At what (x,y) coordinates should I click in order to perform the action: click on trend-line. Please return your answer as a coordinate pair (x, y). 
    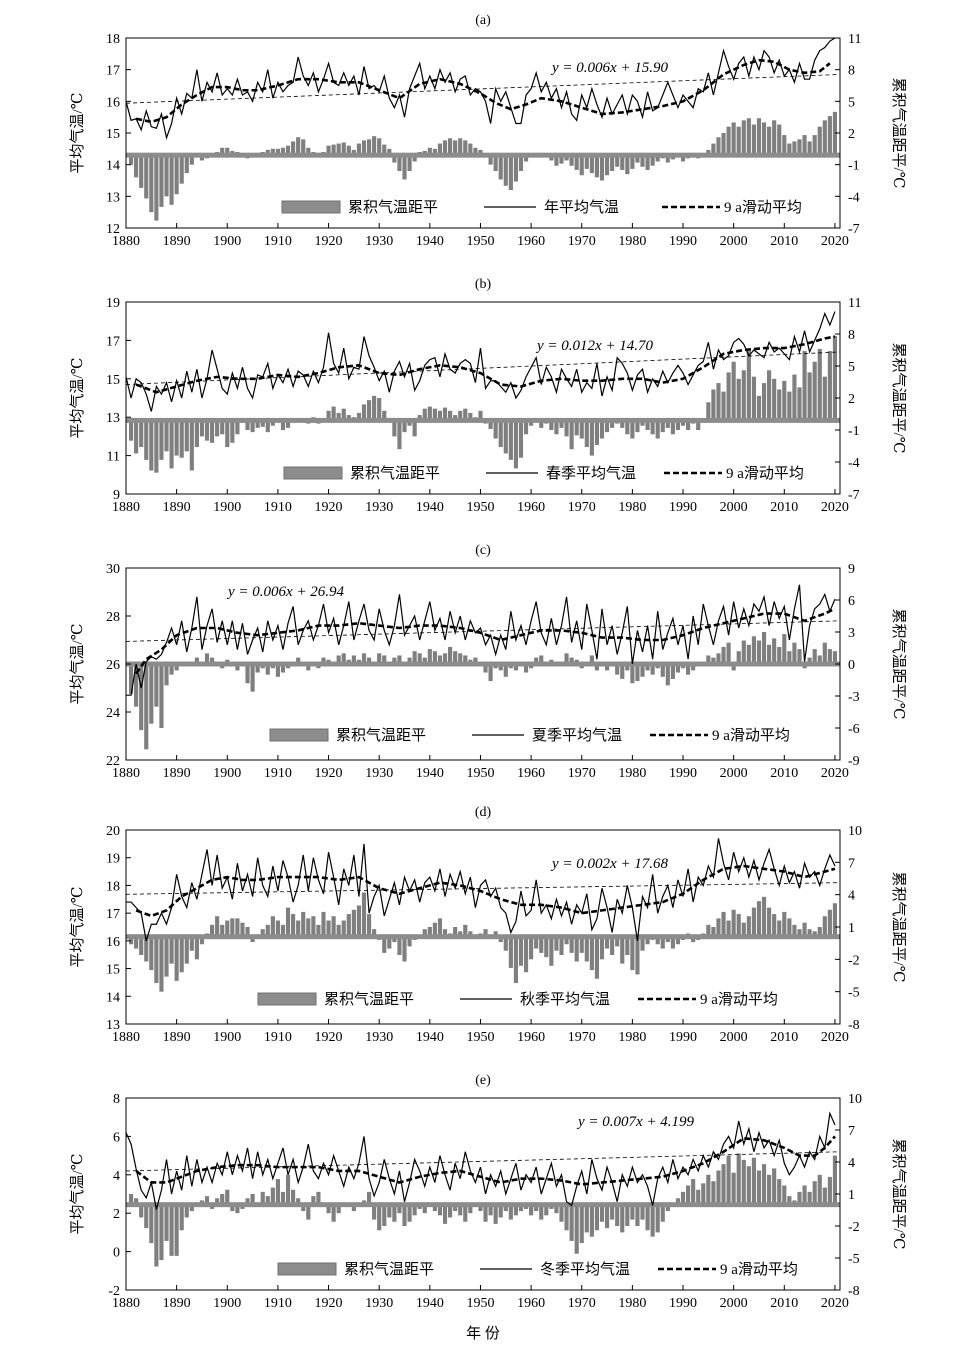
    Looking at the image, I should click on (483, 631).